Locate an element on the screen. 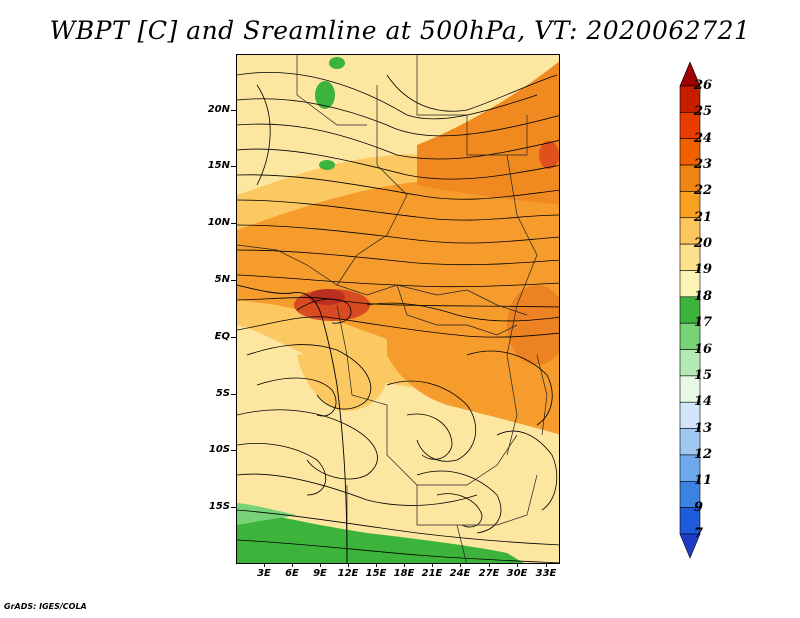 The height and width of the screenshot is (618, 800). colorbar-label: 22 is located at coordinates (703, 191).